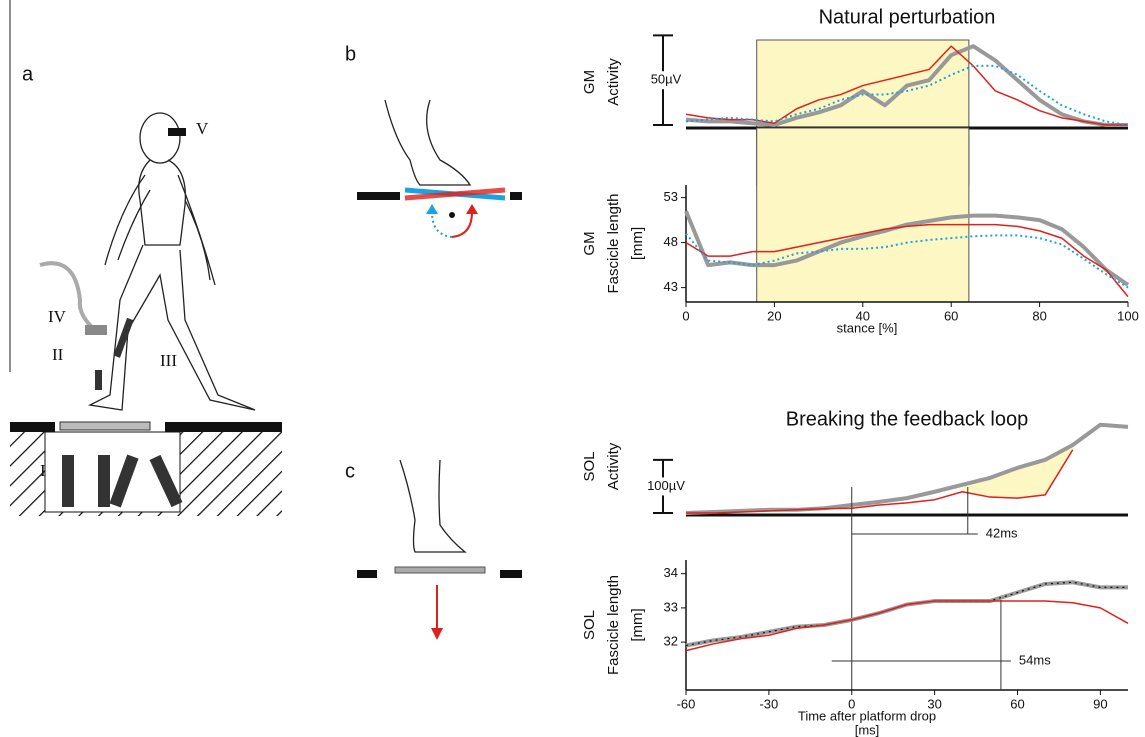 This screenshot has width=1145, height=737. What do you see at coordinates (671, 286) in the screenshot?
I see `y-tick-label: 43` at bounding box center [671, 286].